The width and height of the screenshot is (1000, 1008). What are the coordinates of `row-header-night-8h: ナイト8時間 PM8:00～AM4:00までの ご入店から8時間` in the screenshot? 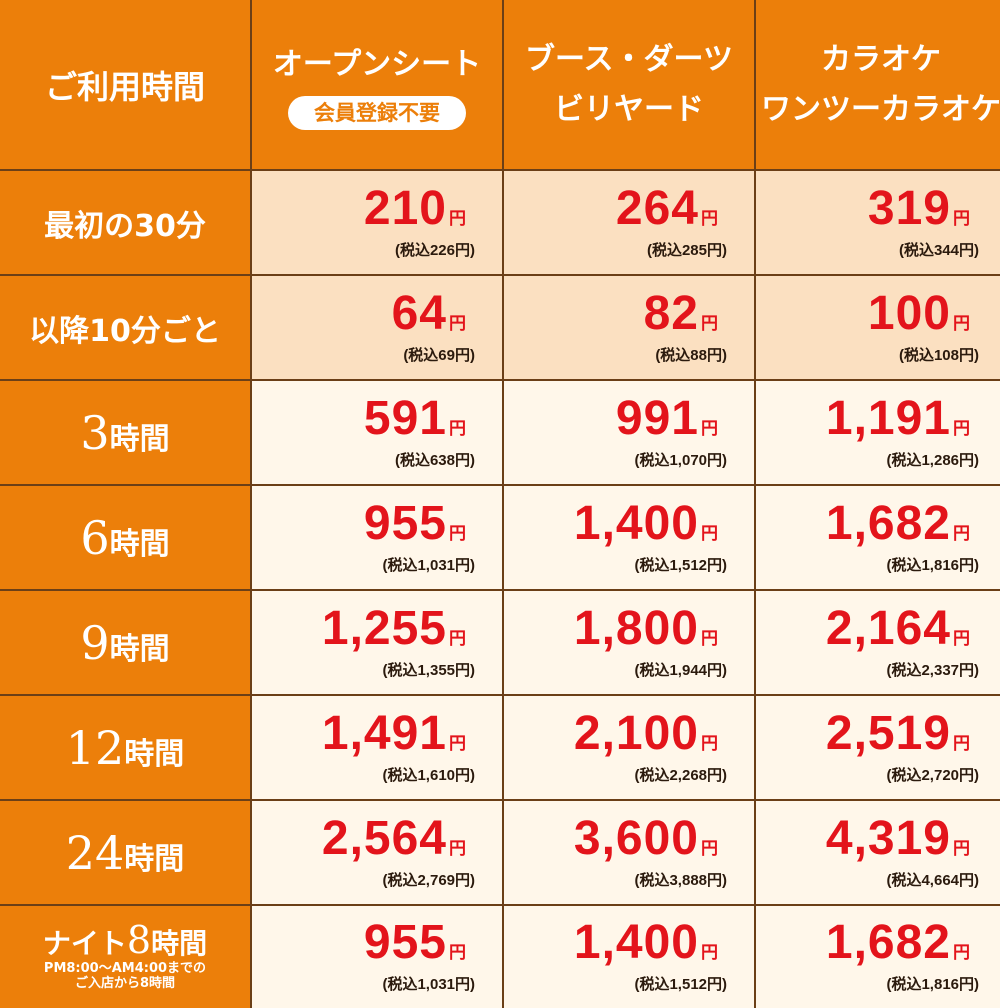 It's located at (125, 957).